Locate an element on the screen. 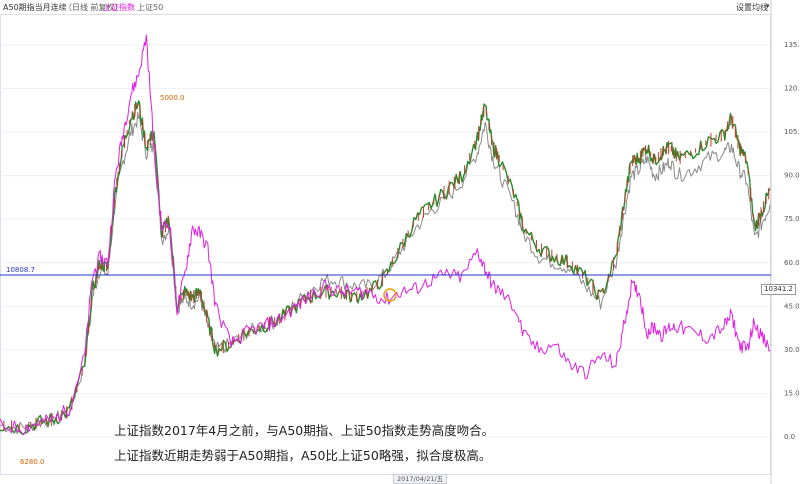 Image resolution: width=800 pixels, height=484 pixels. y-tick-label: 105.0 is located at coordinates (792, 132).